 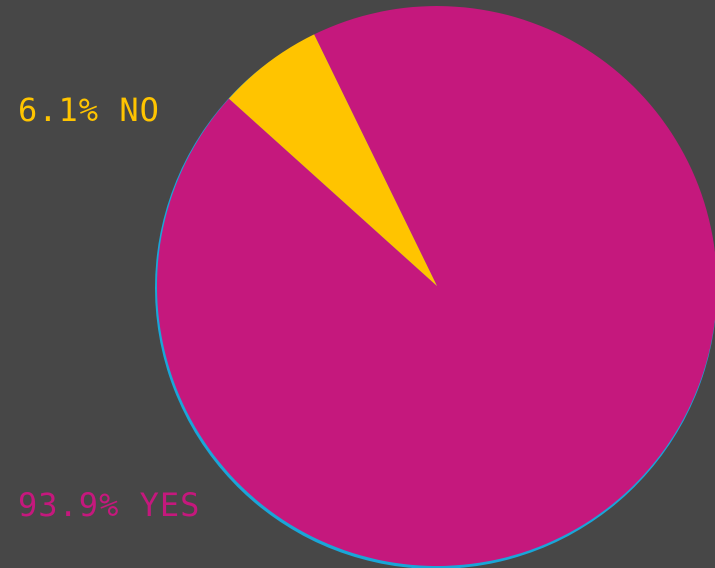 What do you see at coordinates (332, 160) in the screenshot?
I see `pie-slice-no` at bounding box center [332, 160].